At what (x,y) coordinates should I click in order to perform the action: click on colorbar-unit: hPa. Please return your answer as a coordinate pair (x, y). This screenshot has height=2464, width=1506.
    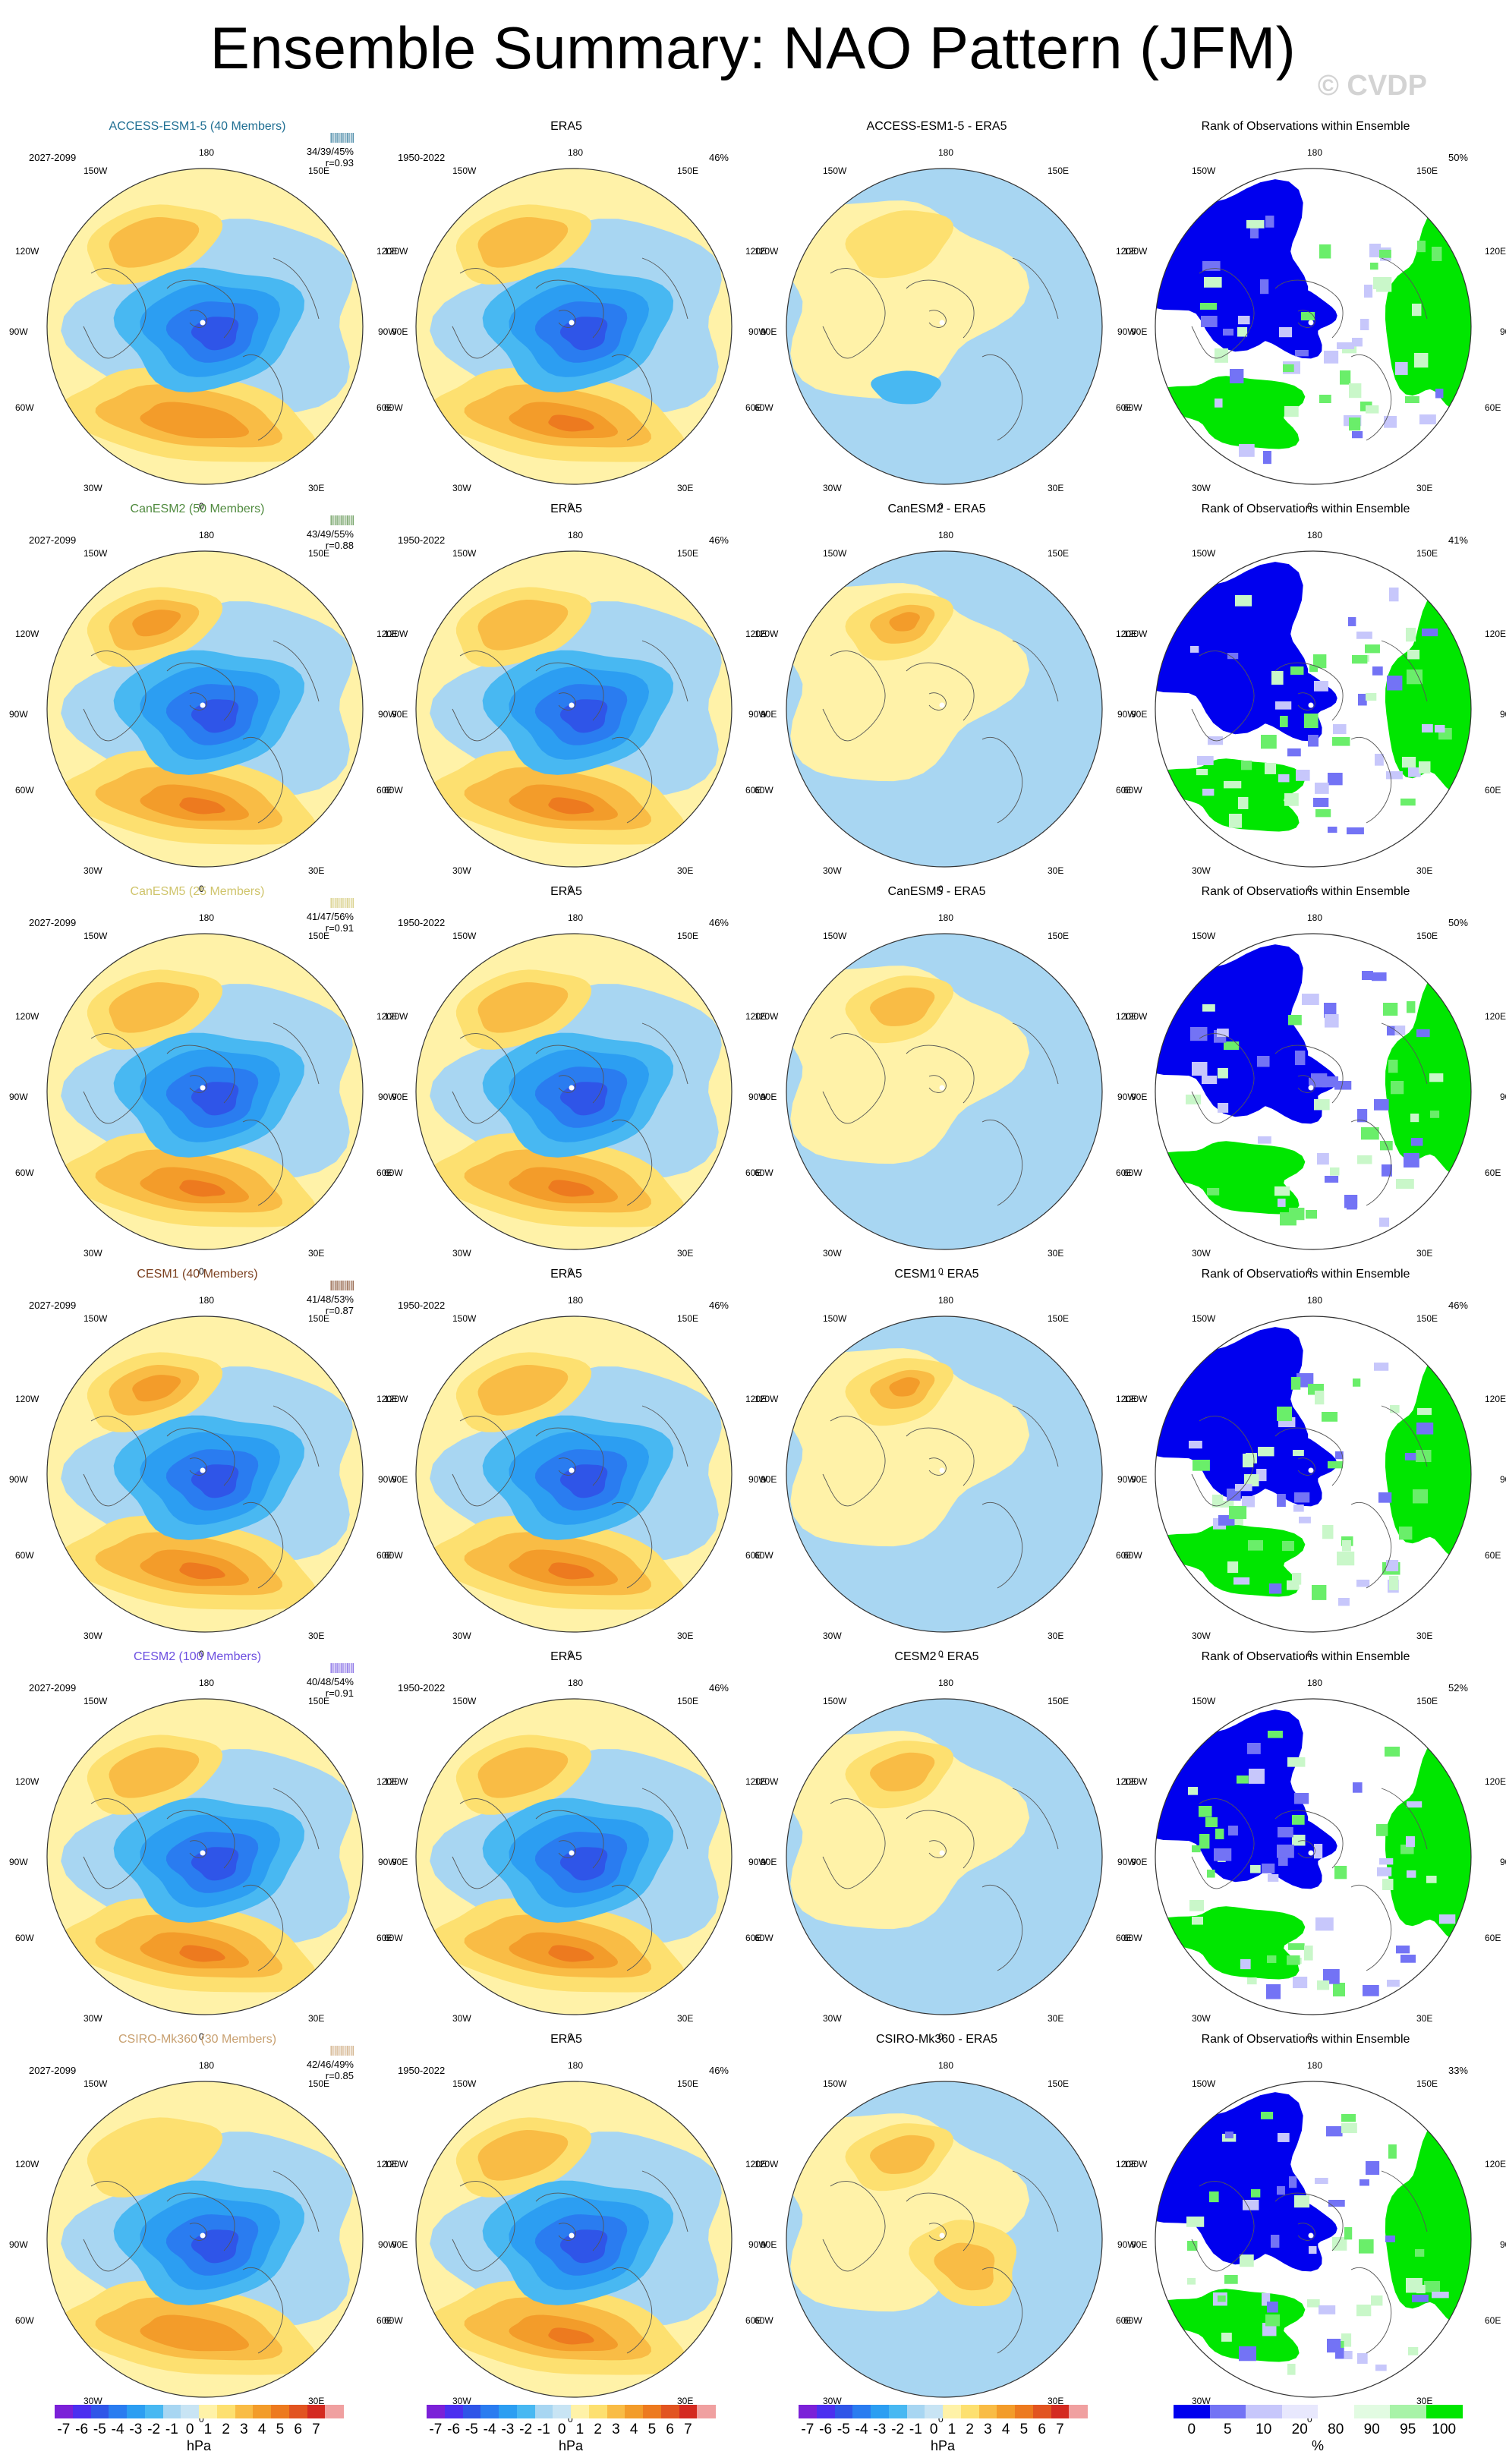
    Looking at the image, I should click on (943, 2446).